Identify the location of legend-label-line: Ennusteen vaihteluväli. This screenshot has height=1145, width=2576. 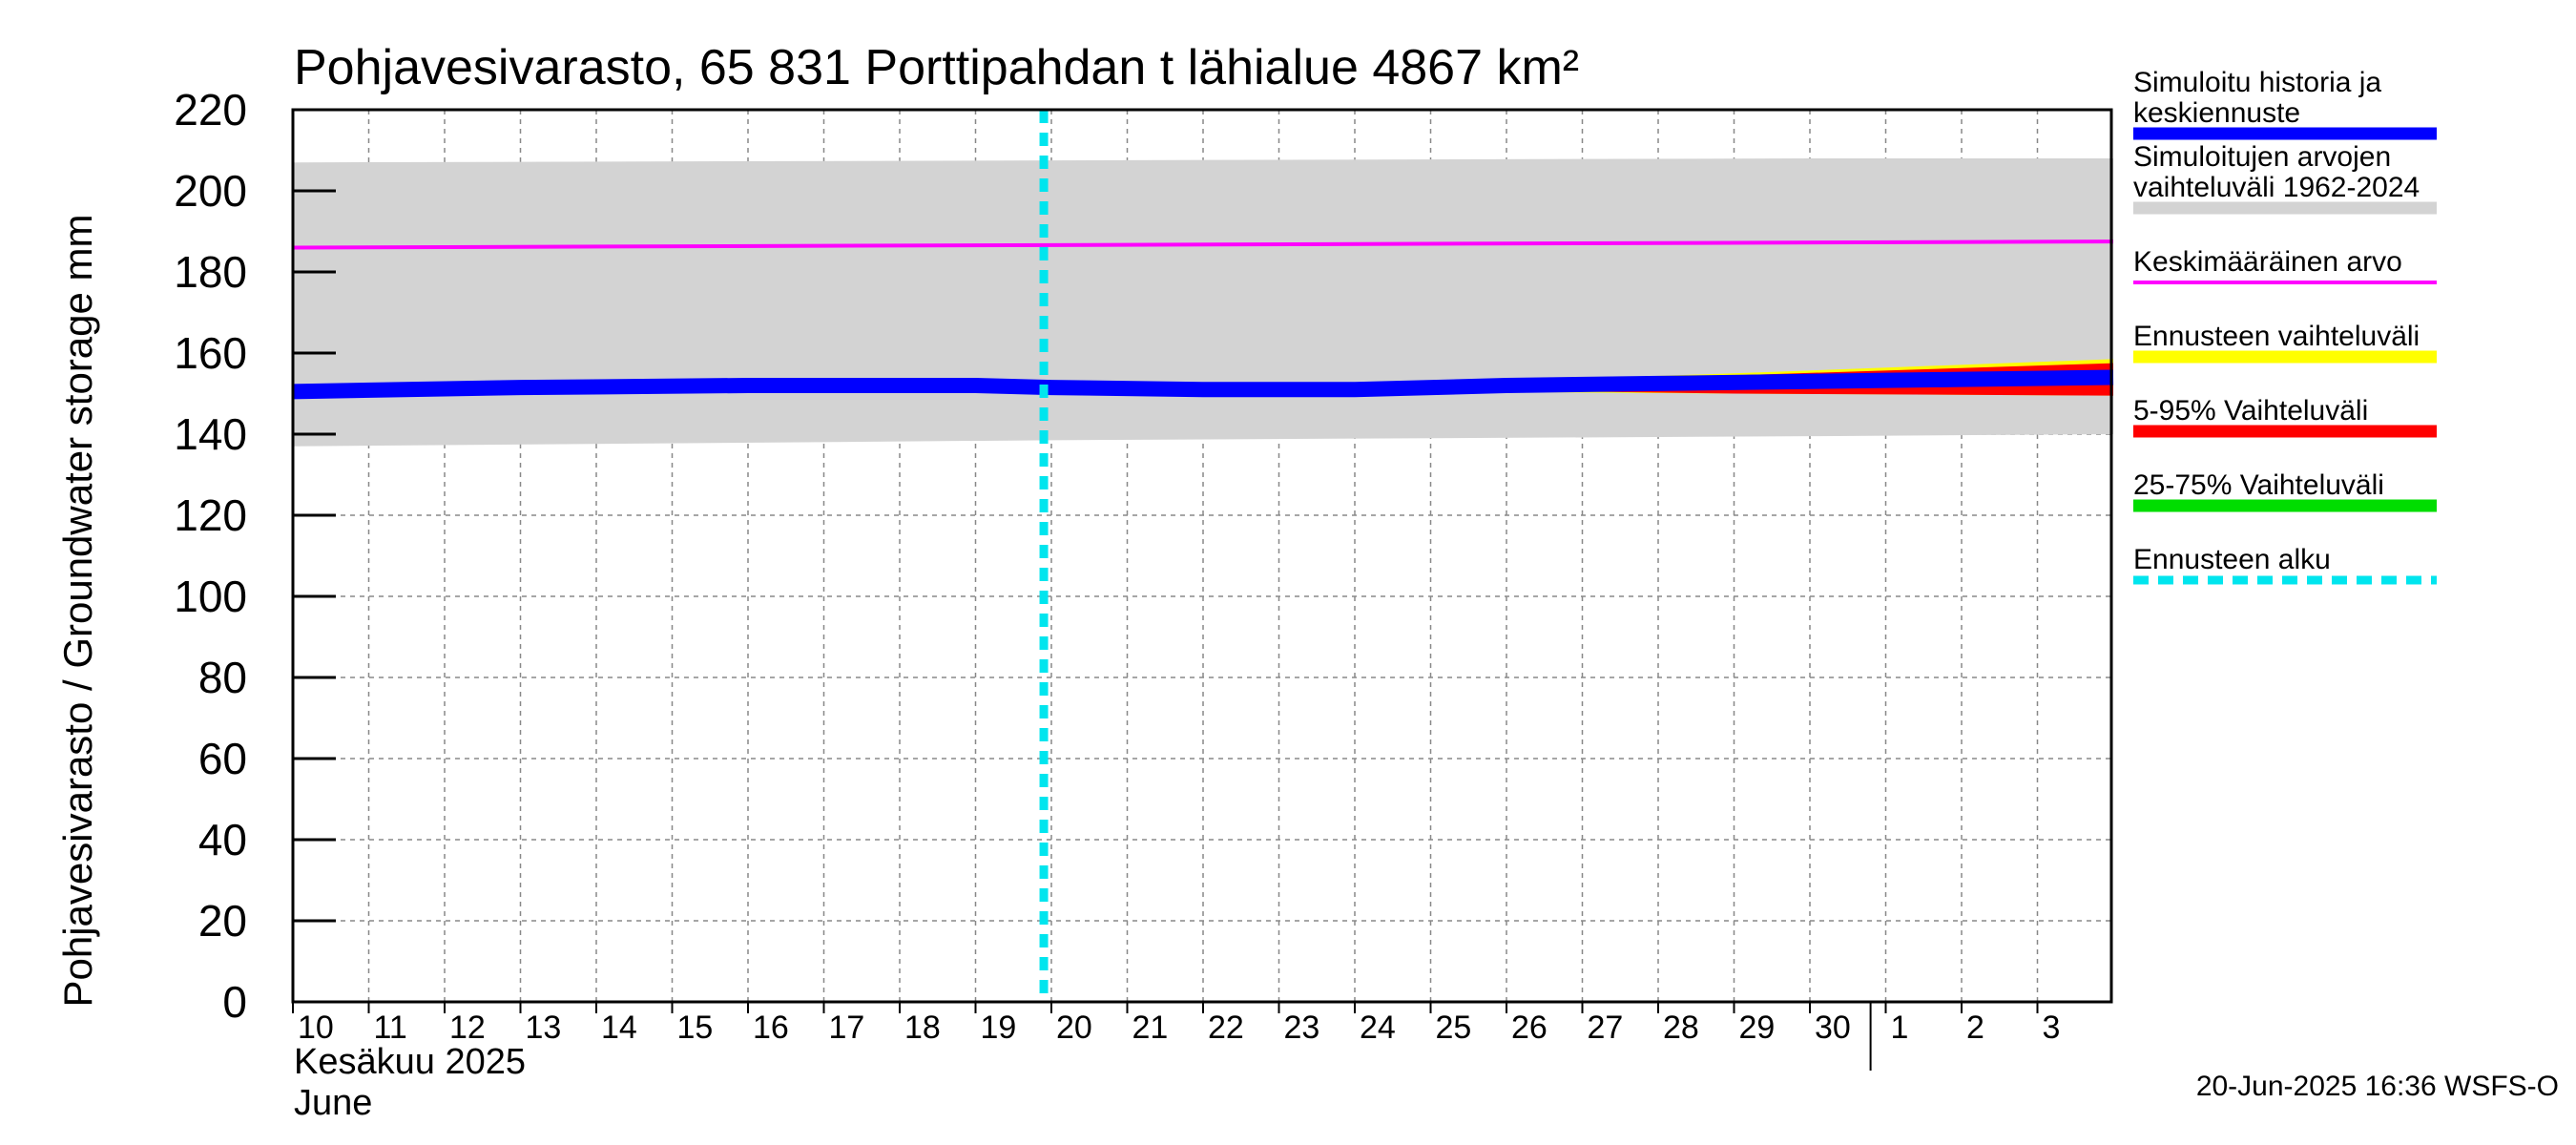
(2276, 337).